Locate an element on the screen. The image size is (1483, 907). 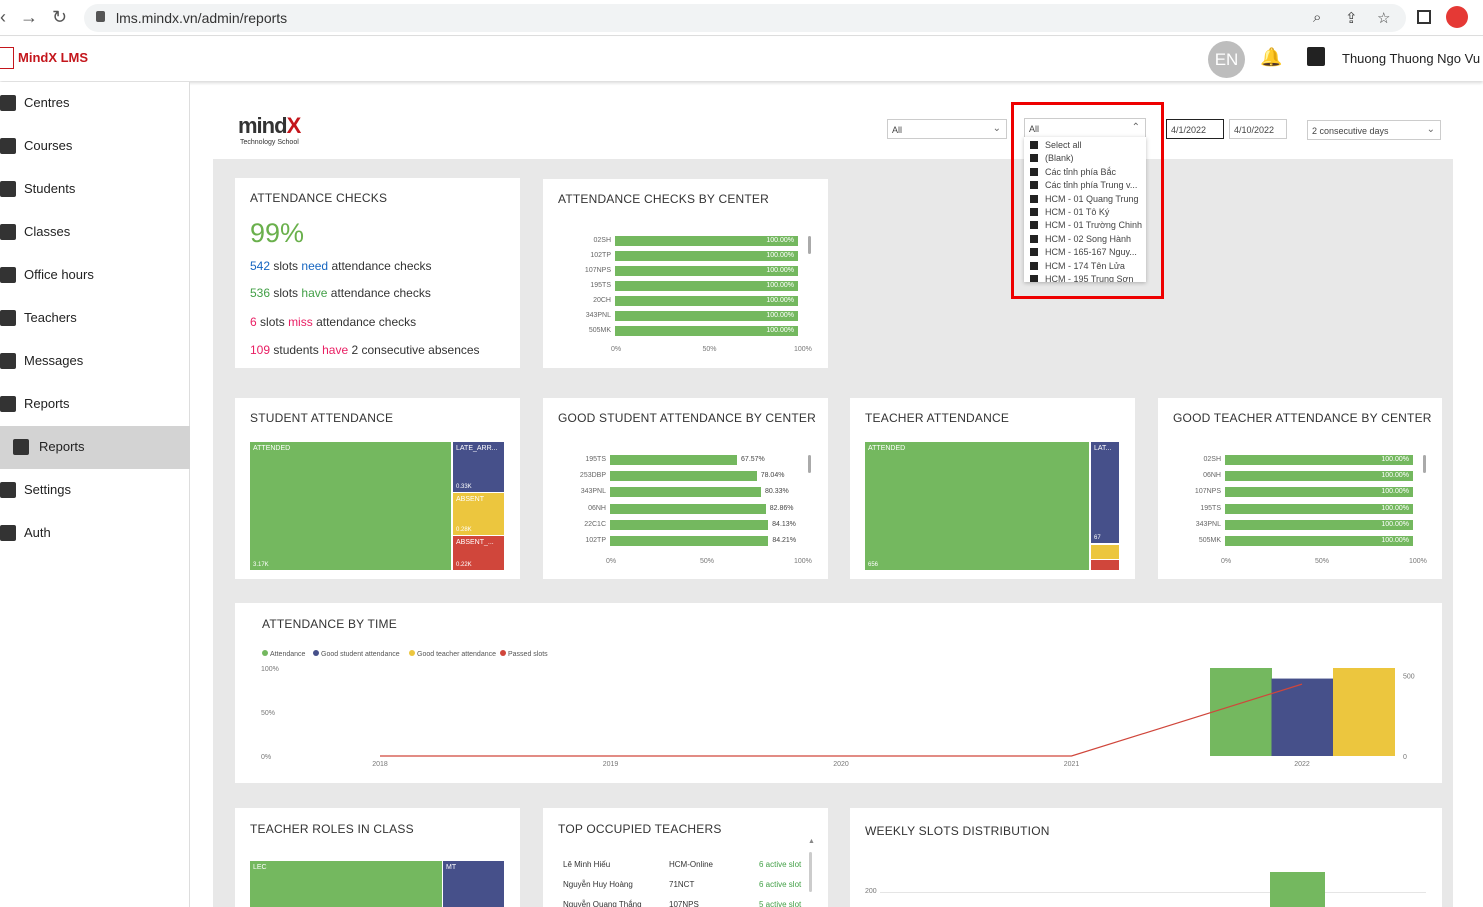
user-badge-icon is located at coordinates (1316, 56).